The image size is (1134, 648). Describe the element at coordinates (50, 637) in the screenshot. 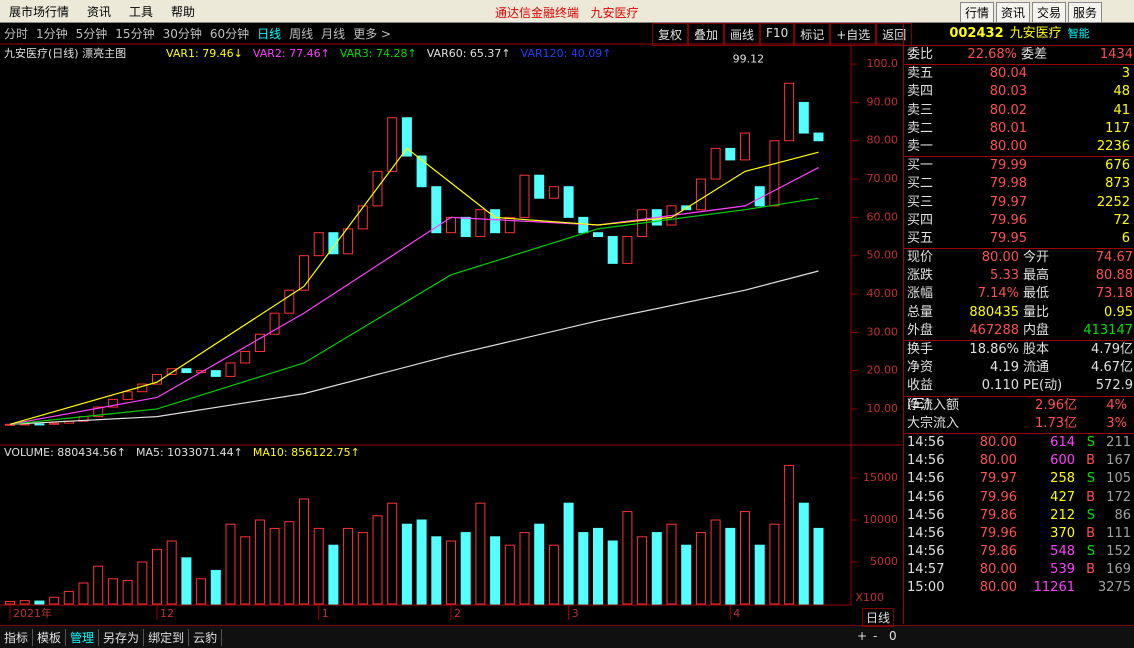

I see `bottom-tab: 模板` at that location.